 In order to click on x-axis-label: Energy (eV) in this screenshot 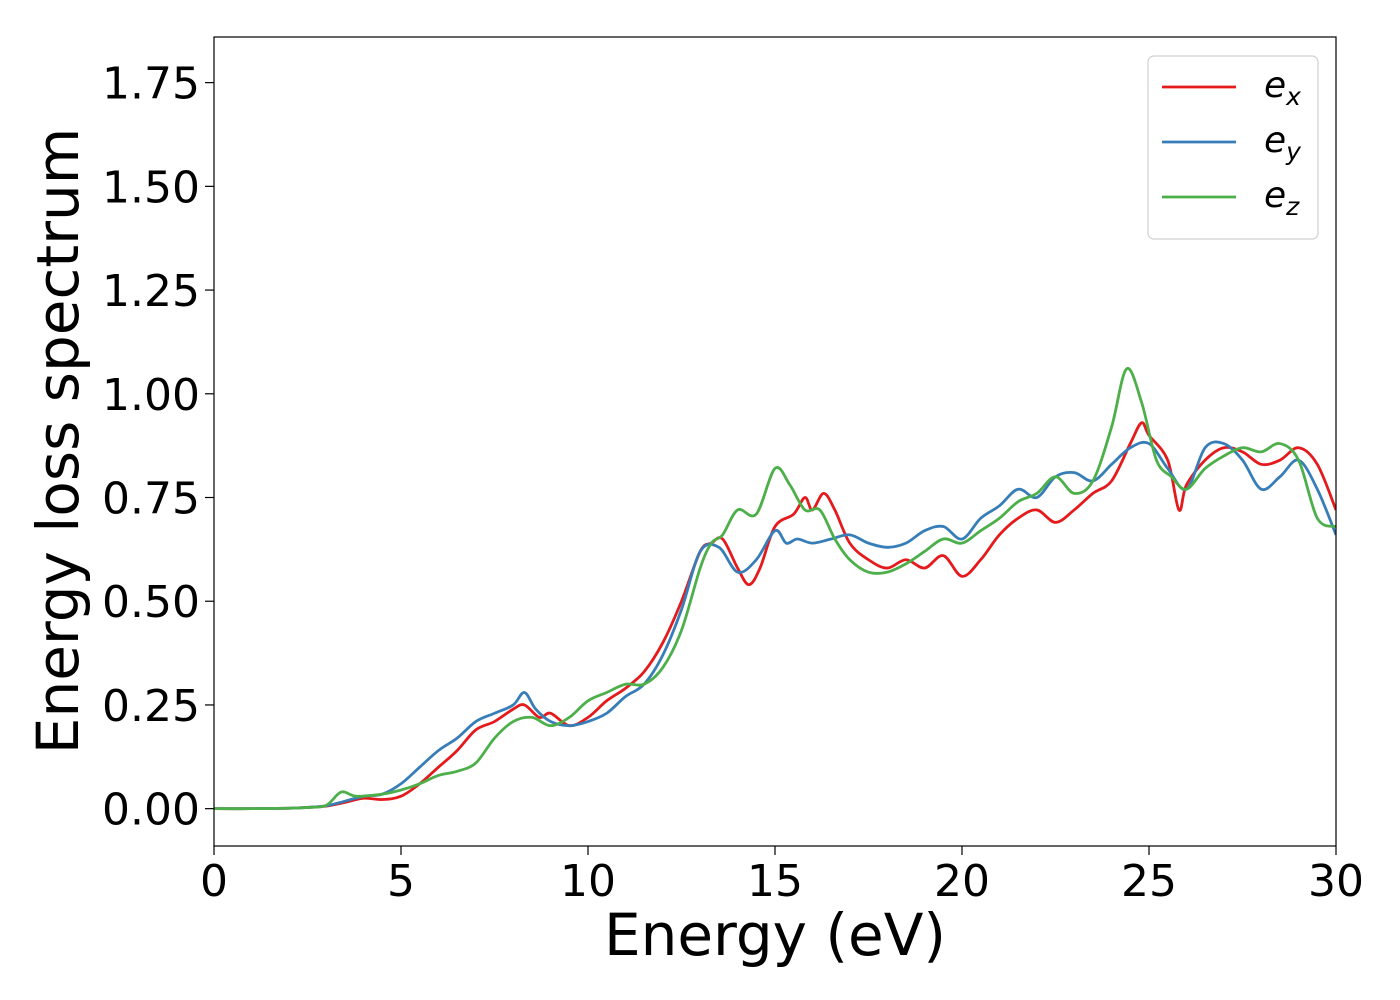, I will do `click(775, 935)`.